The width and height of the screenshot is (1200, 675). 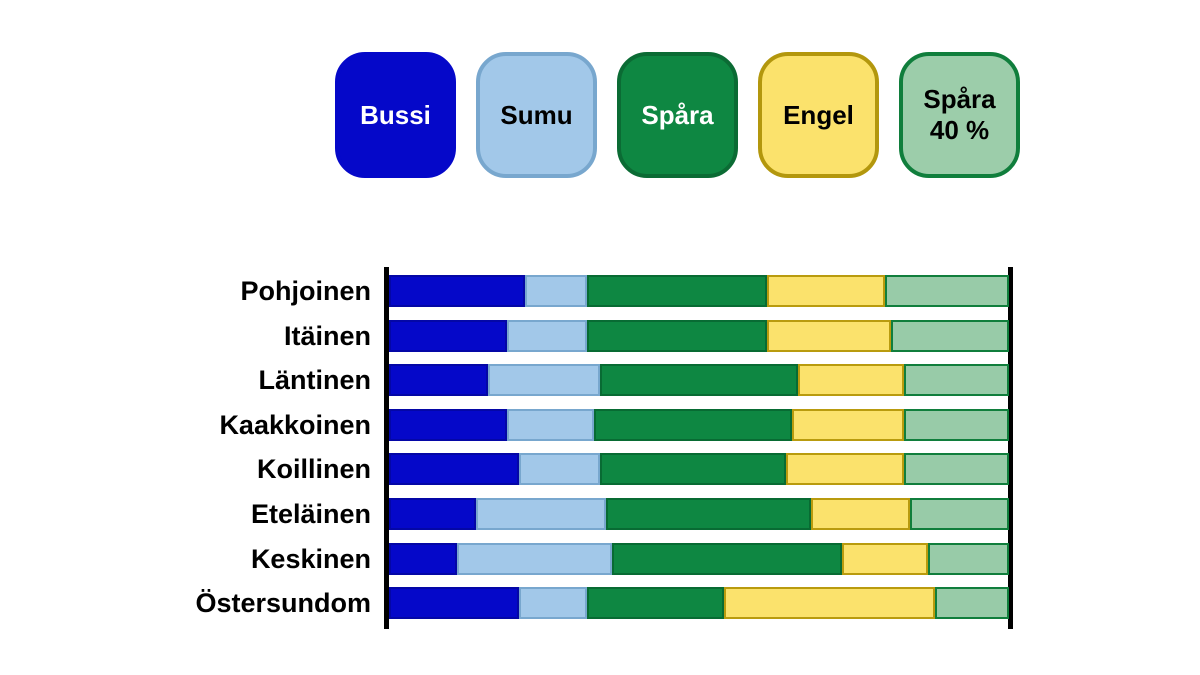 I want to click on category-label: Pohjoinen, so click(x=306, y=291).